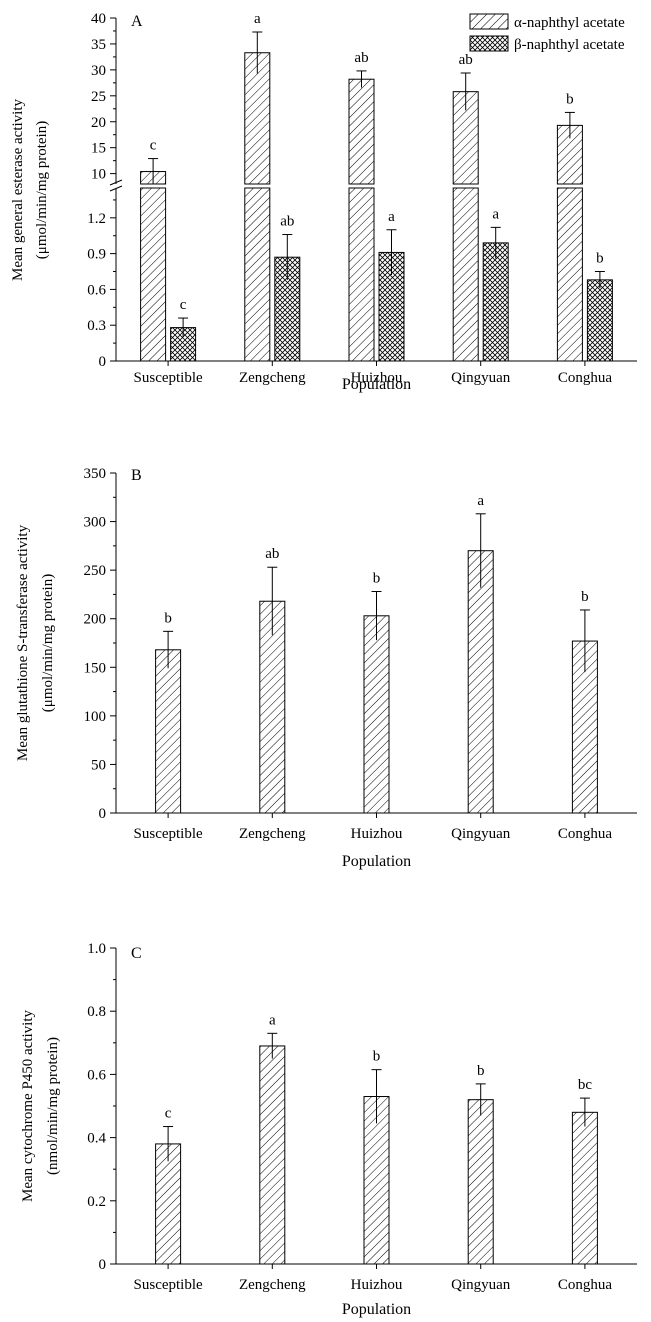 The height and width of the screenshot is (1322, 651). Describe the element at coordinates (98, 765) in the screenshot. I see `panel-b-y-tick-label-1: 50` at that location.